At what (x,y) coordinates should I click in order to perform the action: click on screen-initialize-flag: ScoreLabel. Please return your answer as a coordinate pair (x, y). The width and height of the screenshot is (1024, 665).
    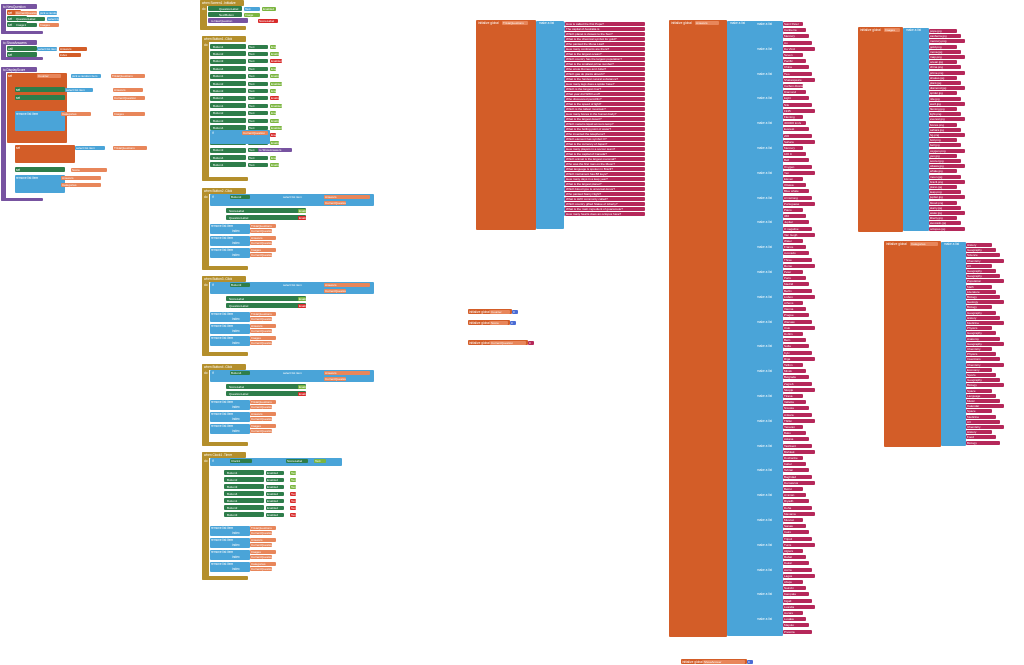
    Looking at the image, I should click on (268, 20).